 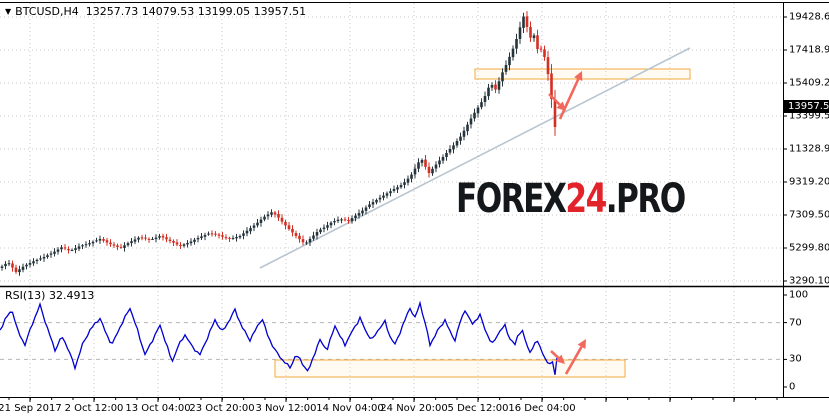 I want to click on watermark-forex: FOREX, so click(x=511, y=199).